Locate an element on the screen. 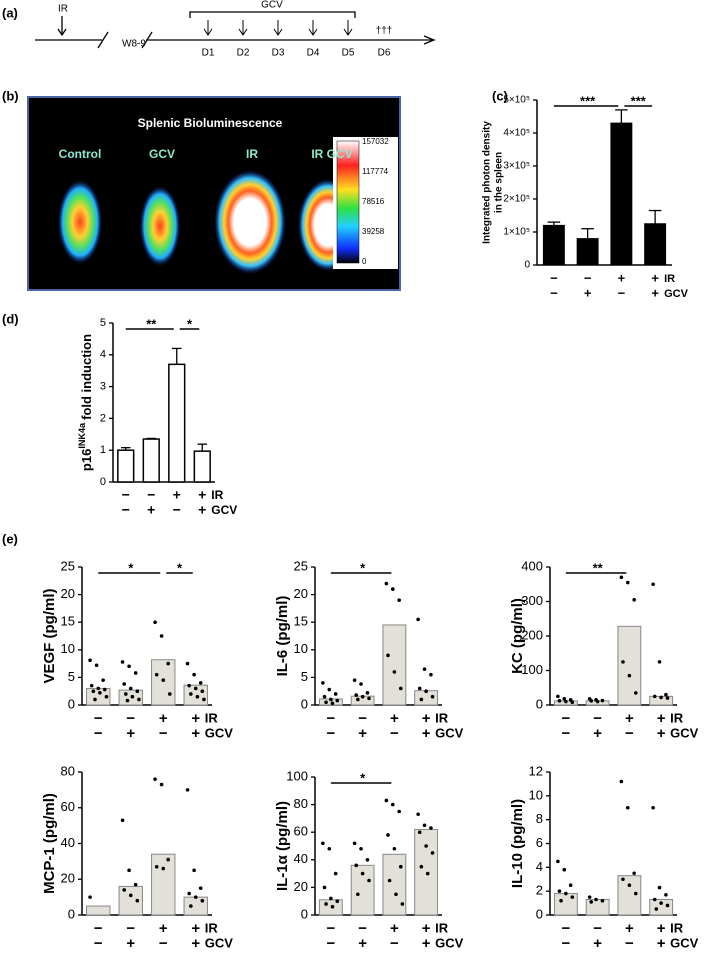  timeline-start: IR is located at coordinates (63, 9).